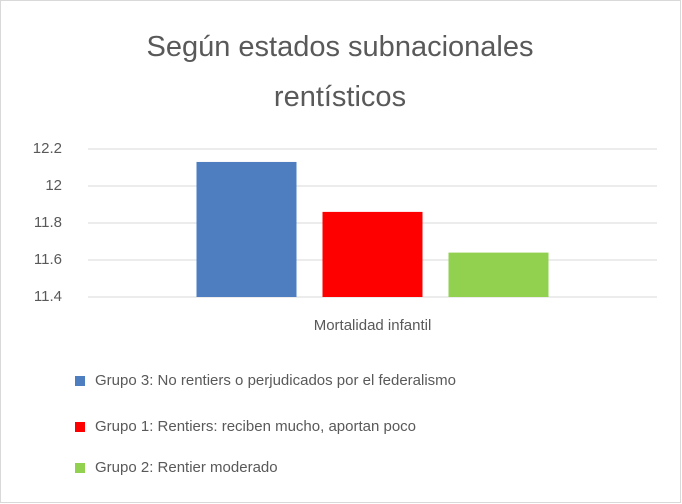 This screenshot has width=682, height=504. Describe the element at coordinates (48, 222) in the screenshot. I see `y-tick-label: 11.8` at that location.